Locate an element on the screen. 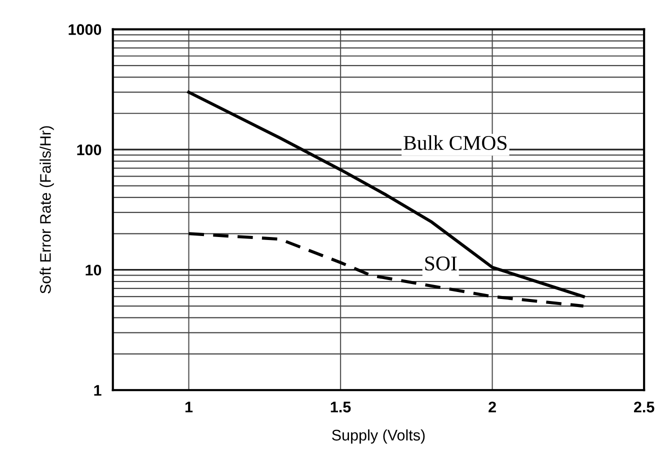 This screenshot has height=451, width=664. y-axis-title: Soft Error Rate (Fails/Hr) is located at coordinates (47, 210).